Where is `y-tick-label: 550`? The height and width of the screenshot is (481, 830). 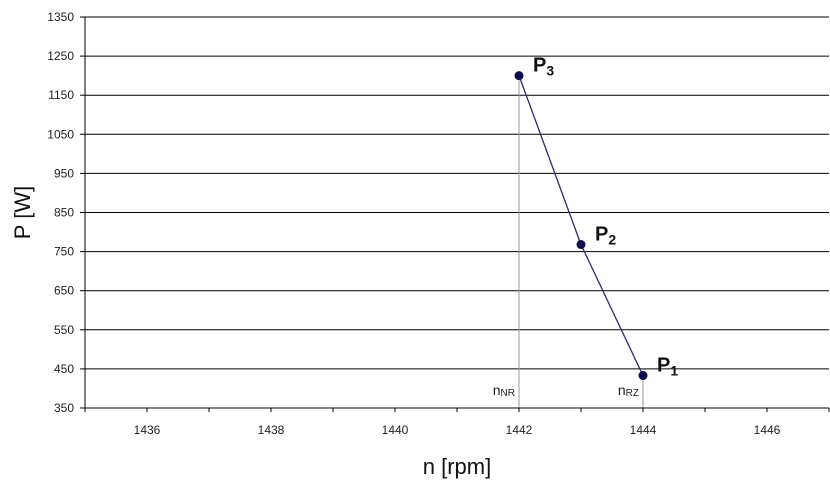
y-tick-label: 550 is located at coordinates (64, 330).